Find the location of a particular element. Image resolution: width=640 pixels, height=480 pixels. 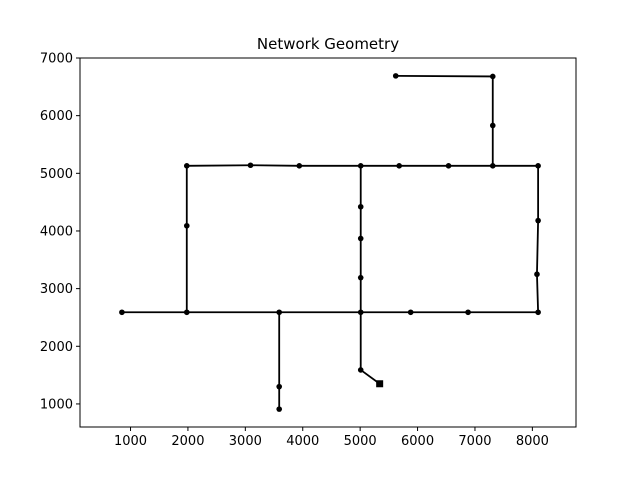

y-axis: 1000 2000 3000 4000 5000 6000 7000 is located at coordinates (60, 232).